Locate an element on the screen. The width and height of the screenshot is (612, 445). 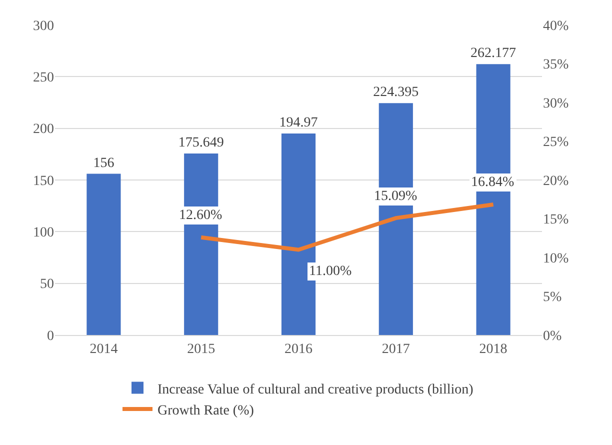
data-label: 16.84% is located at coordinates (492, 182).